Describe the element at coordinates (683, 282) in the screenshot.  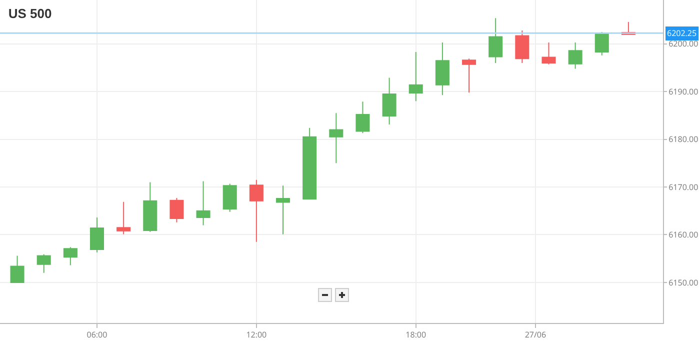
I see `y-tick-label: 6150.00` at that location.